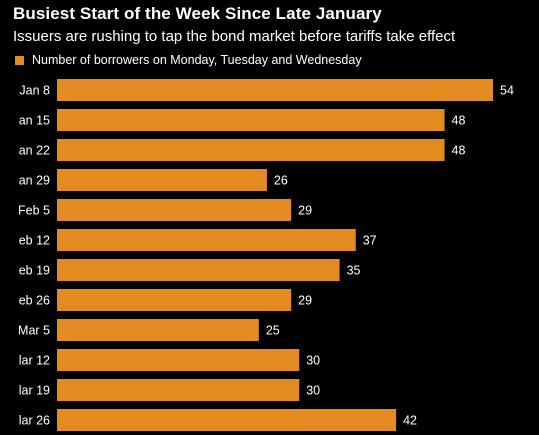  Describe the element at coordinates (354, 271) in the screenshot. I see `value-label: 35` at that location.